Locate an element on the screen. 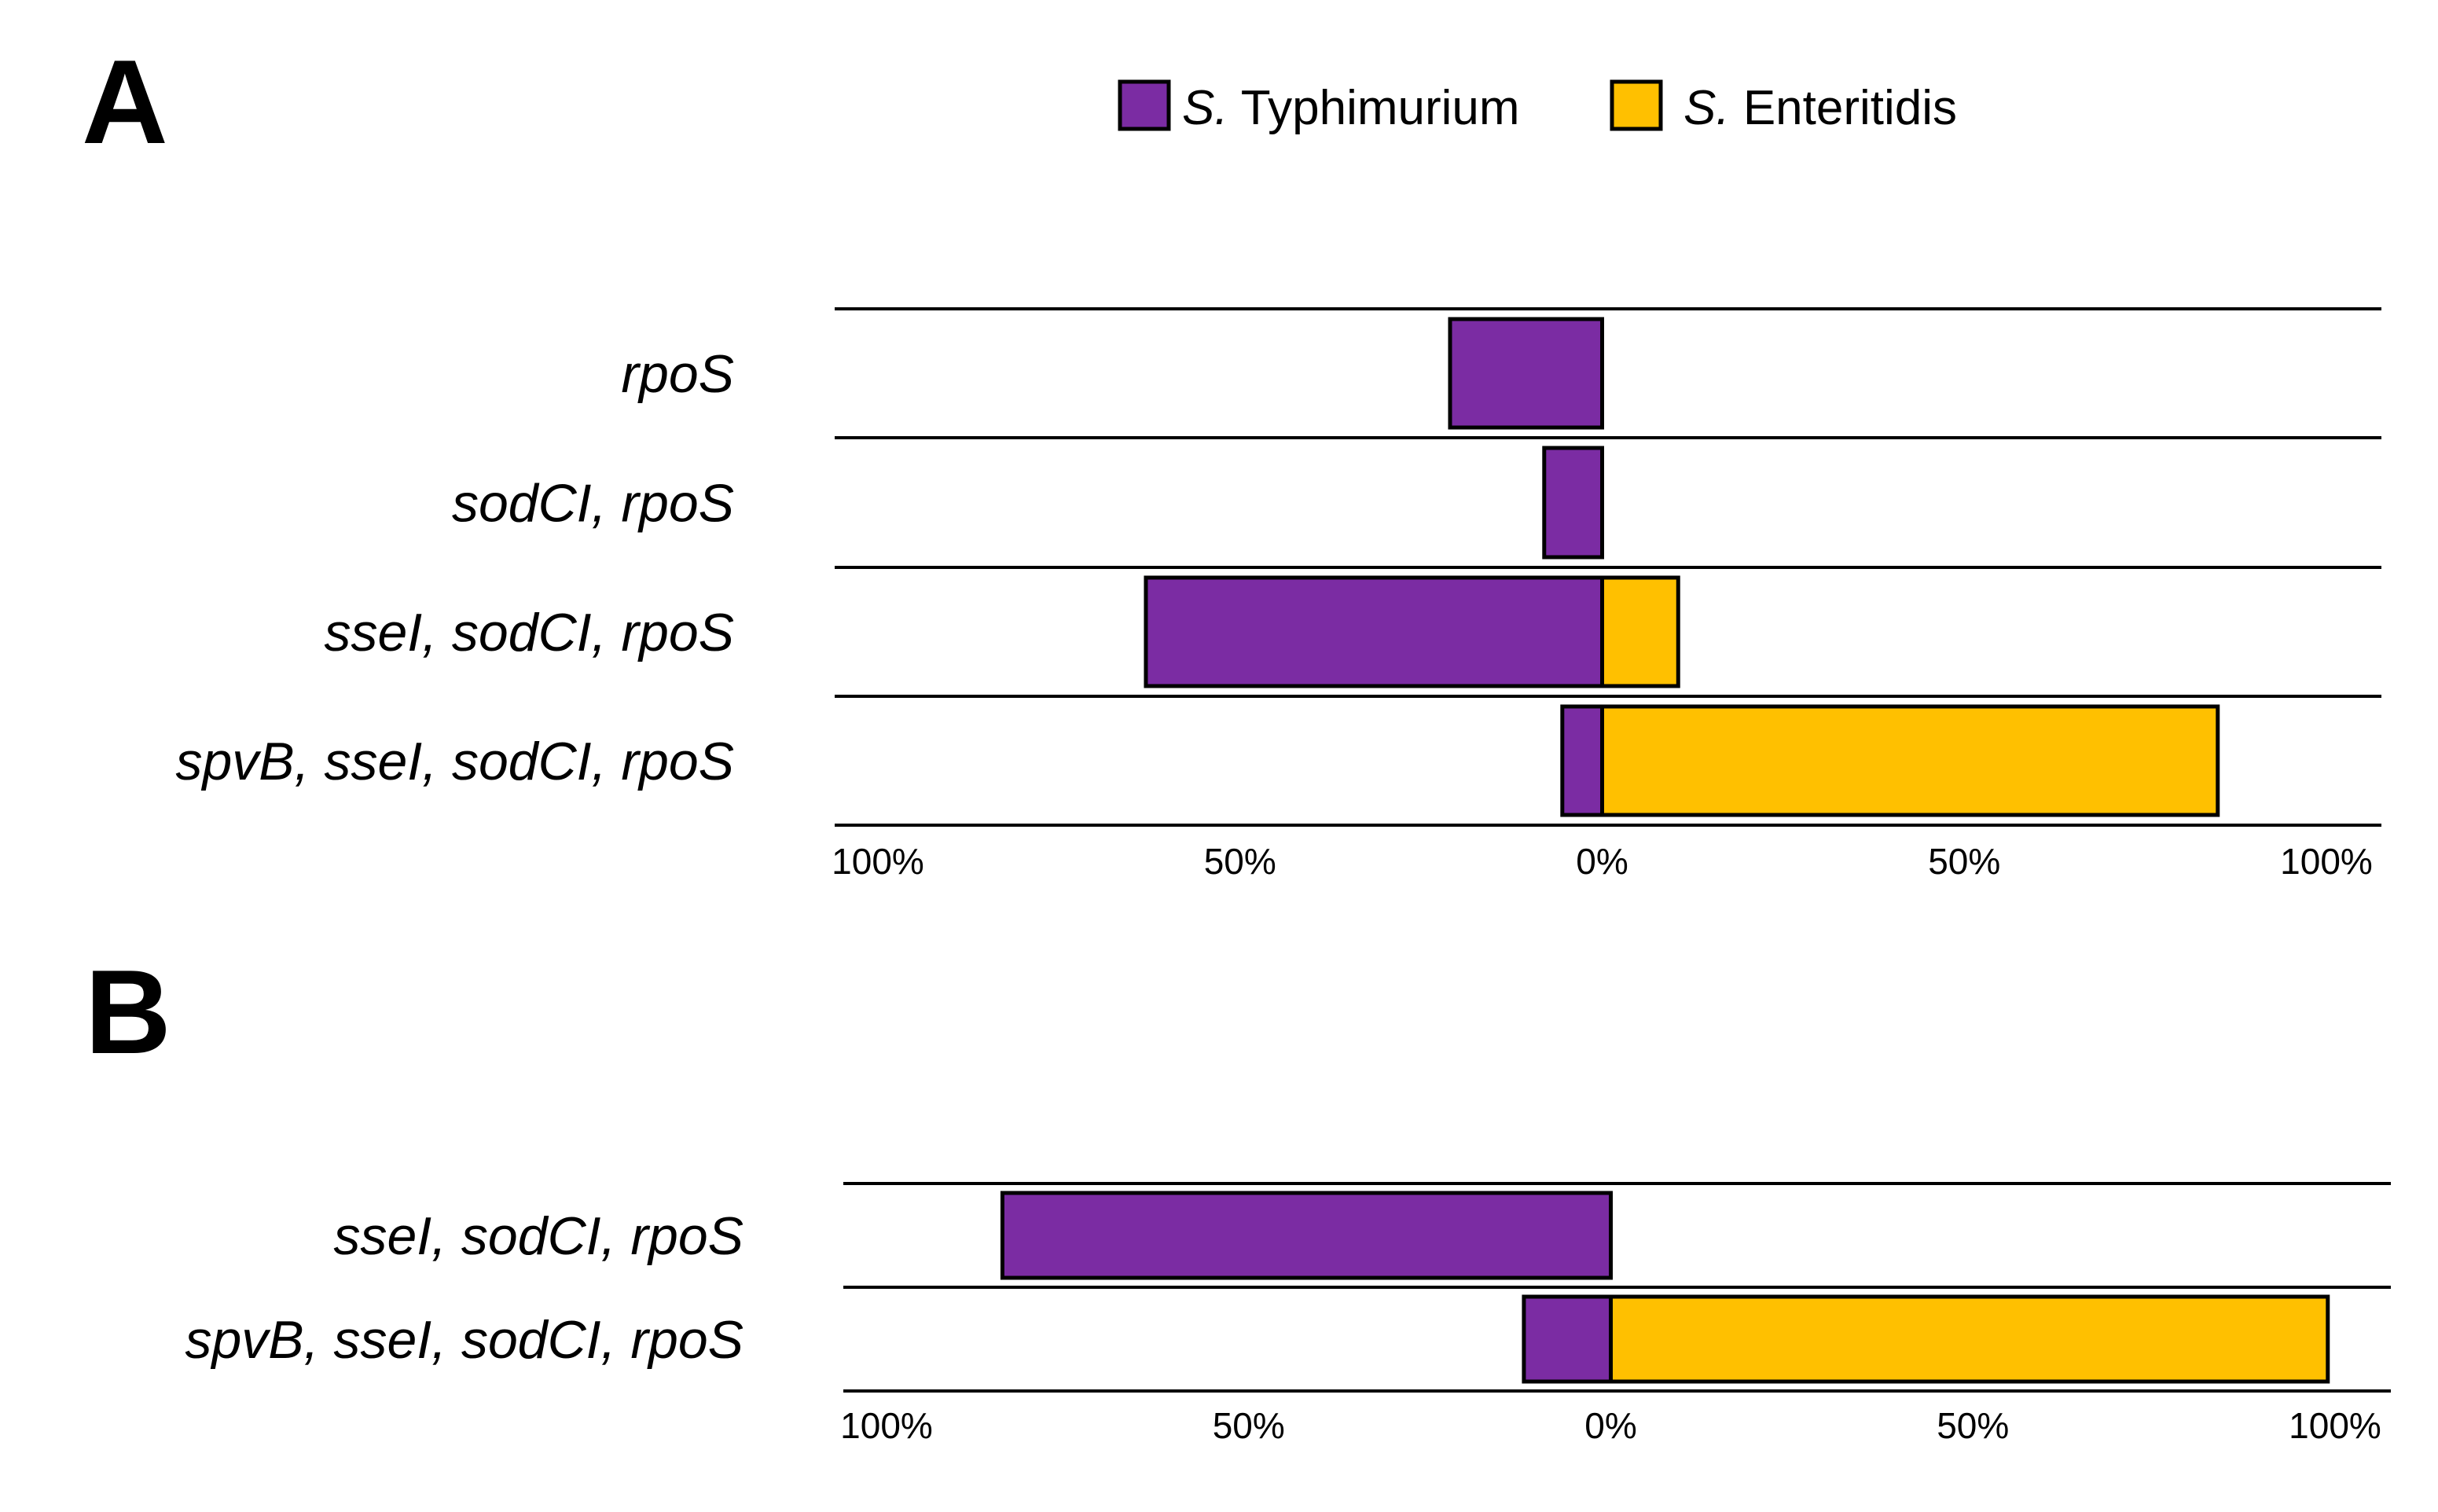 This screenshot has width=2438, height=1512. category-label: rpoS is located at coordinates (677, 374).